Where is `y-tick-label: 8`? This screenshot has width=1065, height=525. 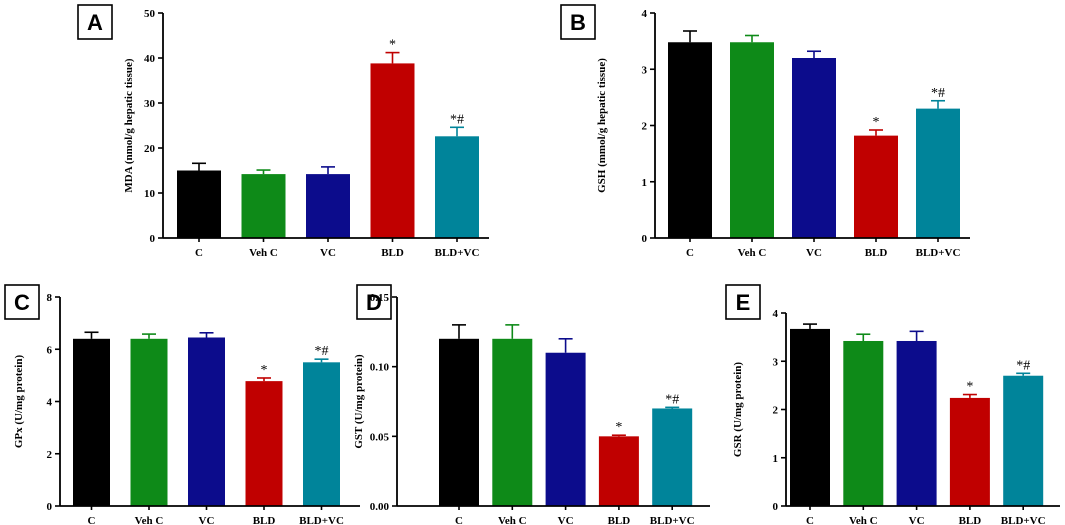 y-tick-label: 8 is located at coordinates (50, 298).